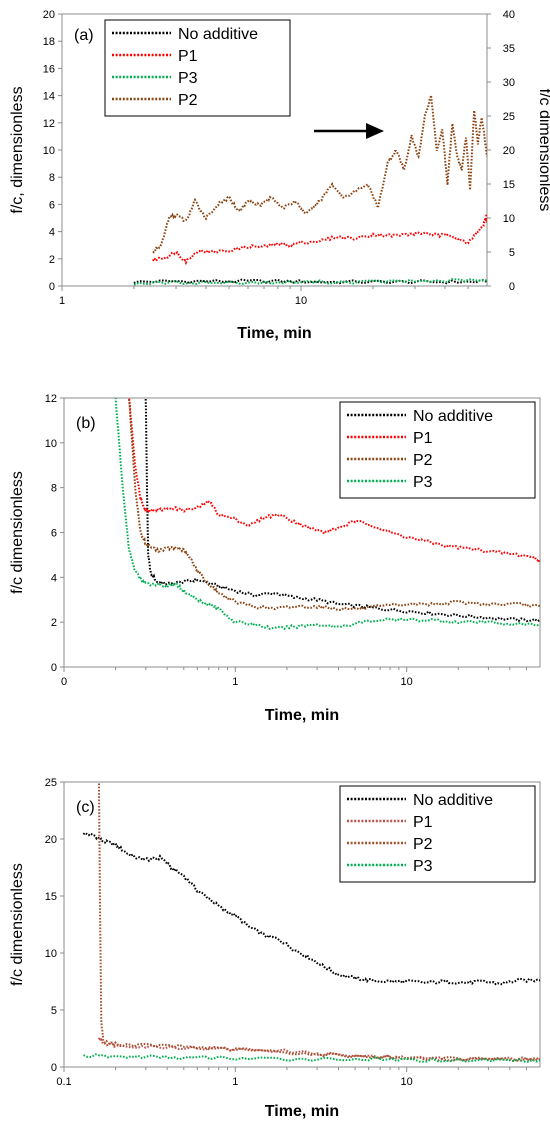  I want to click on y-tick-label: 14, so click(49, 97).